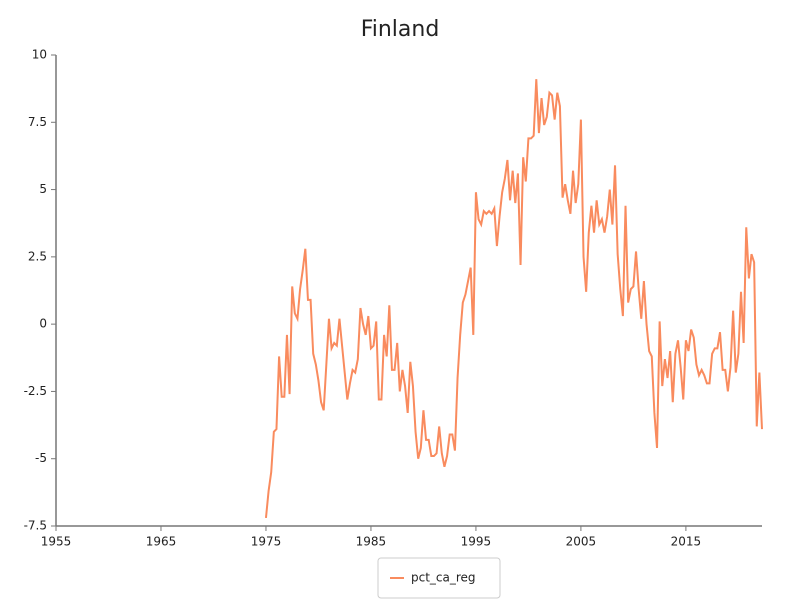 This screenshot has width=800, height=604. What do you see at coordinates (43, 324) in the screenshot?
I see `y-tick-label: 0` at bounding box center [43, 324].